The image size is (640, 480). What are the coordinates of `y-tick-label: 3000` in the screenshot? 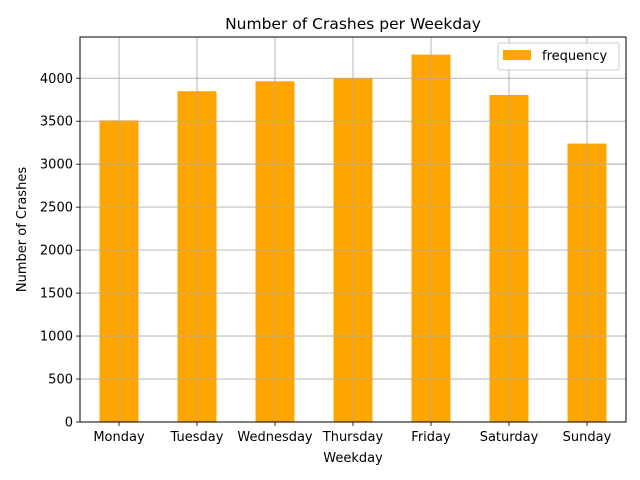 It's located at (56, 165).